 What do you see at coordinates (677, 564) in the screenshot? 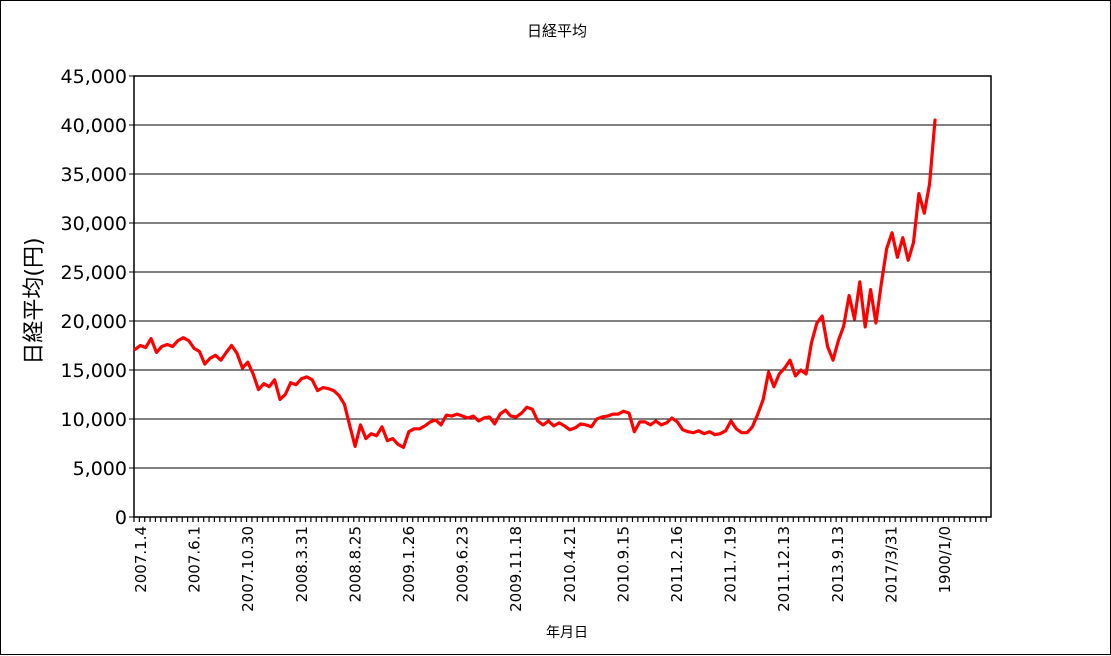
I see `x-tick-label: 2011.2.16` at bounding box center [677, 564].